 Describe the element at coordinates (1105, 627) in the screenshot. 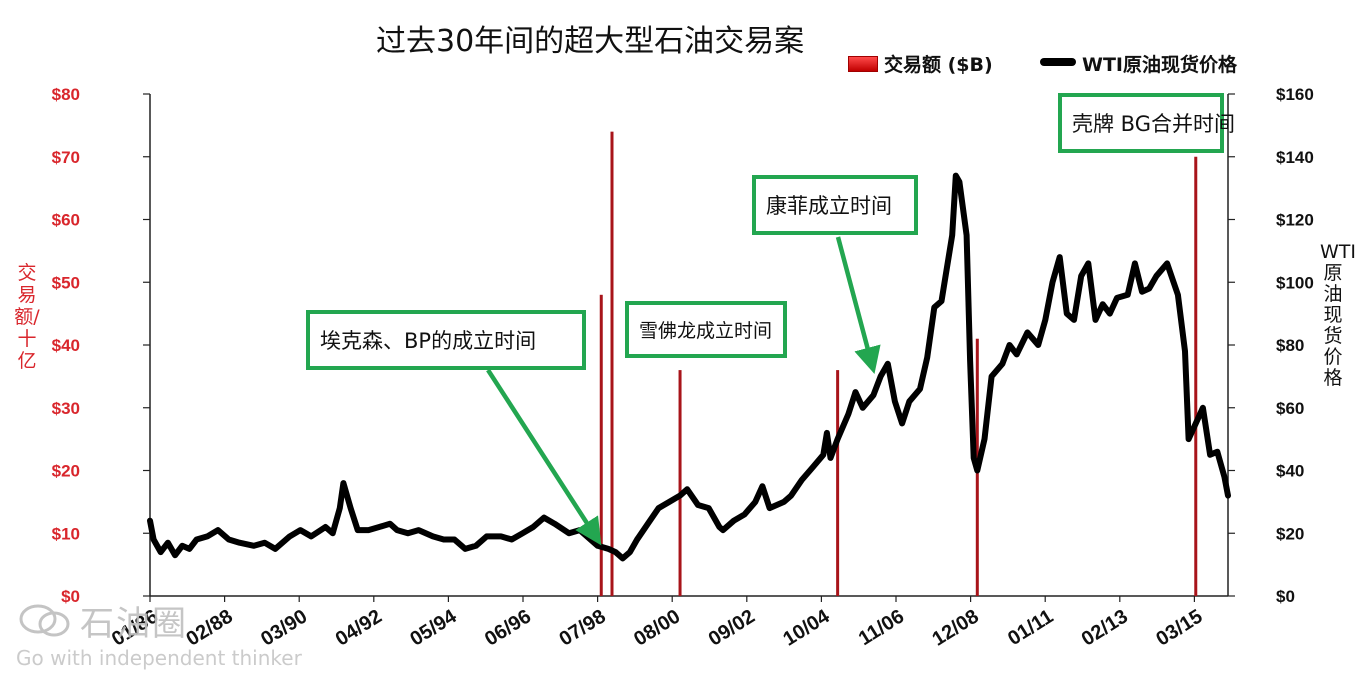

I see `x-tick-label: 02/13` at that location.